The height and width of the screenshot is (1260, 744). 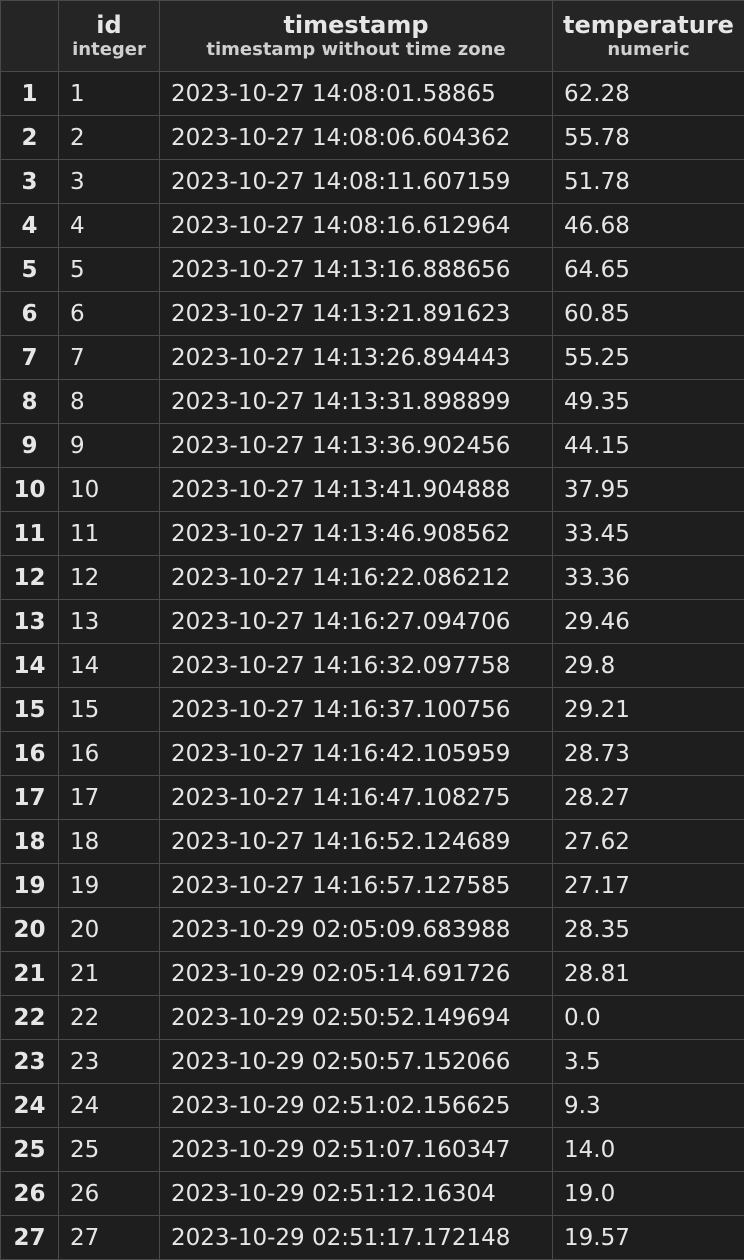 I want to click on cell-id: 20, so click(x=109, y=930).